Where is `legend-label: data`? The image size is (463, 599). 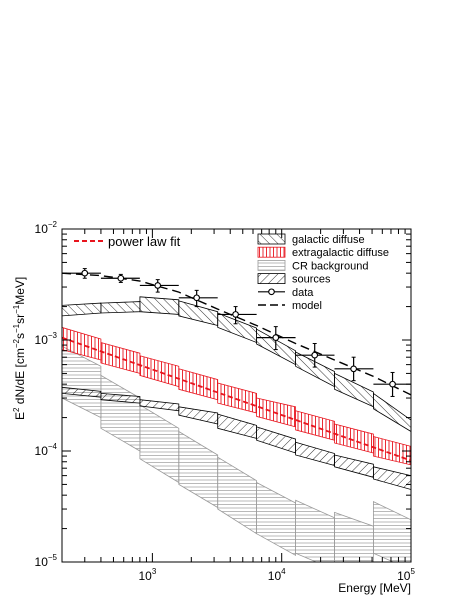 legend-label: data is located at coordinates (303, 293).